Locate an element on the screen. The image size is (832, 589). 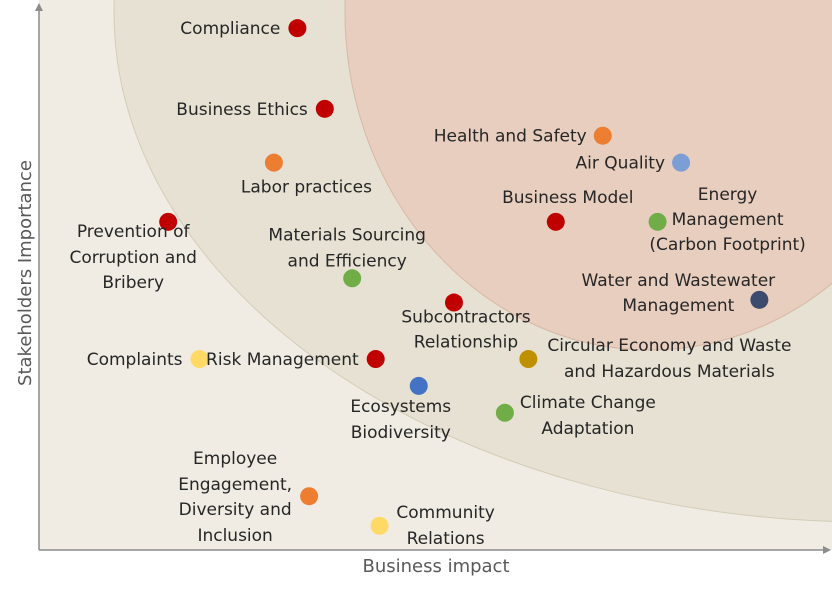
point-water-and-wastewater-management is located at coordinates (759, 299).